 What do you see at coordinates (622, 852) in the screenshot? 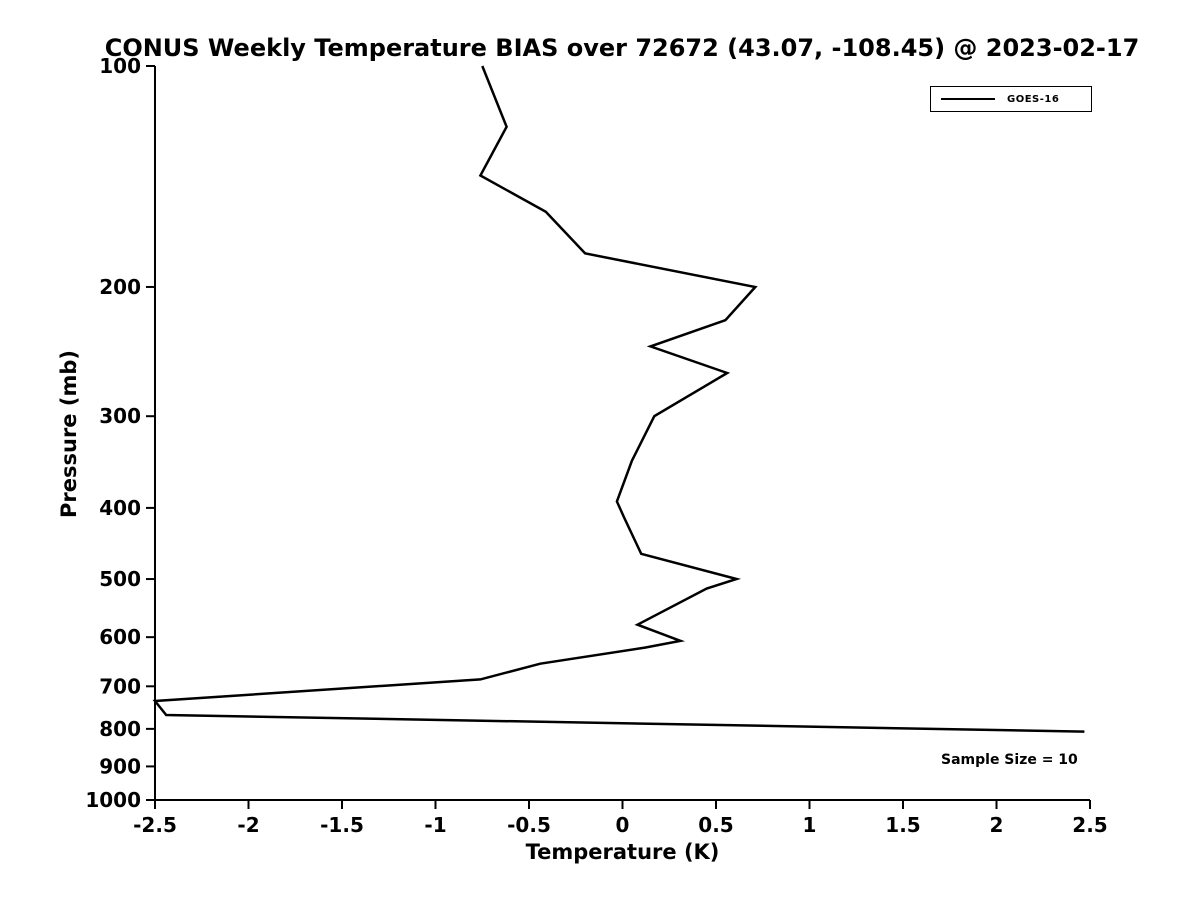
I see `x-axis-label: Temperature (K)` at bounding box center [622, 852].